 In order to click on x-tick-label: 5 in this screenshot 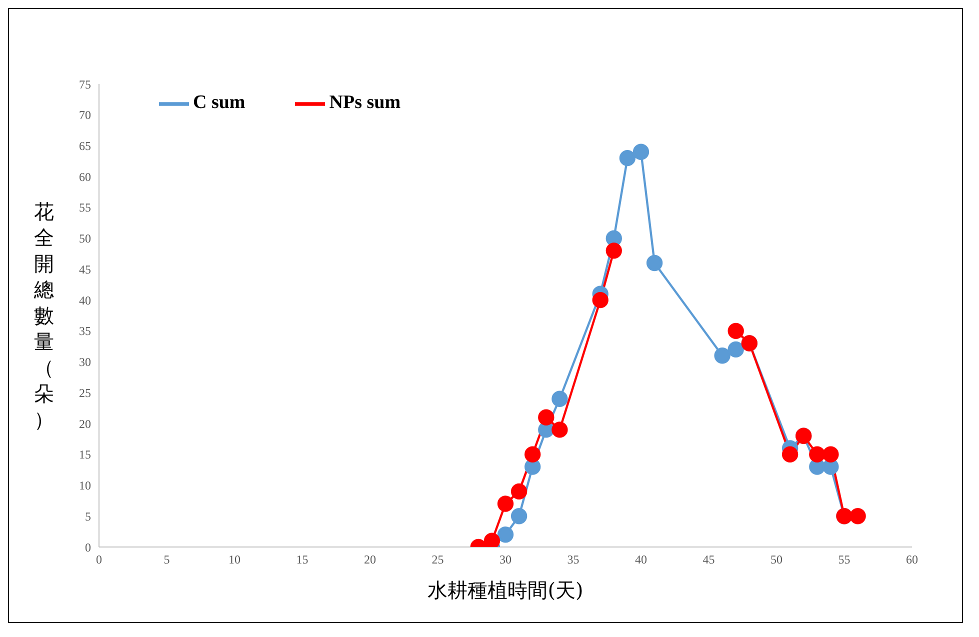, I will do `click(167, 559)`.